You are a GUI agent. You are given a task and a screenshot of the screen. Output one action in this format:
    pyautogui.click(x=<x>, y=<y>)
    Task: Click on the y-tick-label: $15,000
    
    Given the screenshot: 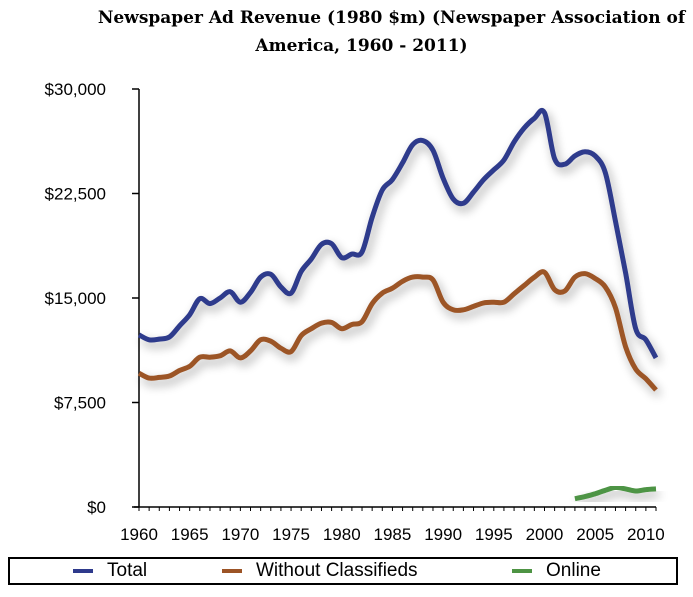 What is the action you would take?
    pyautogui.click(x=75, y=298)
    